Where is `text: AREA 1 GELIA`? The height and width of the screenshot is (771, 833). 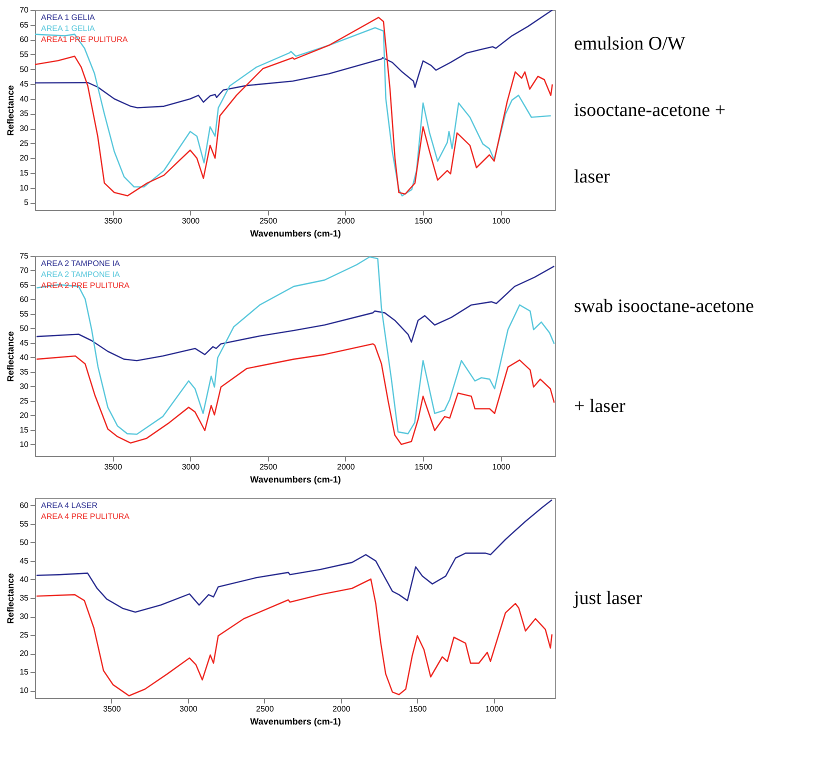 text: AREA 1 GELIA is located at coordinates (68, 17).